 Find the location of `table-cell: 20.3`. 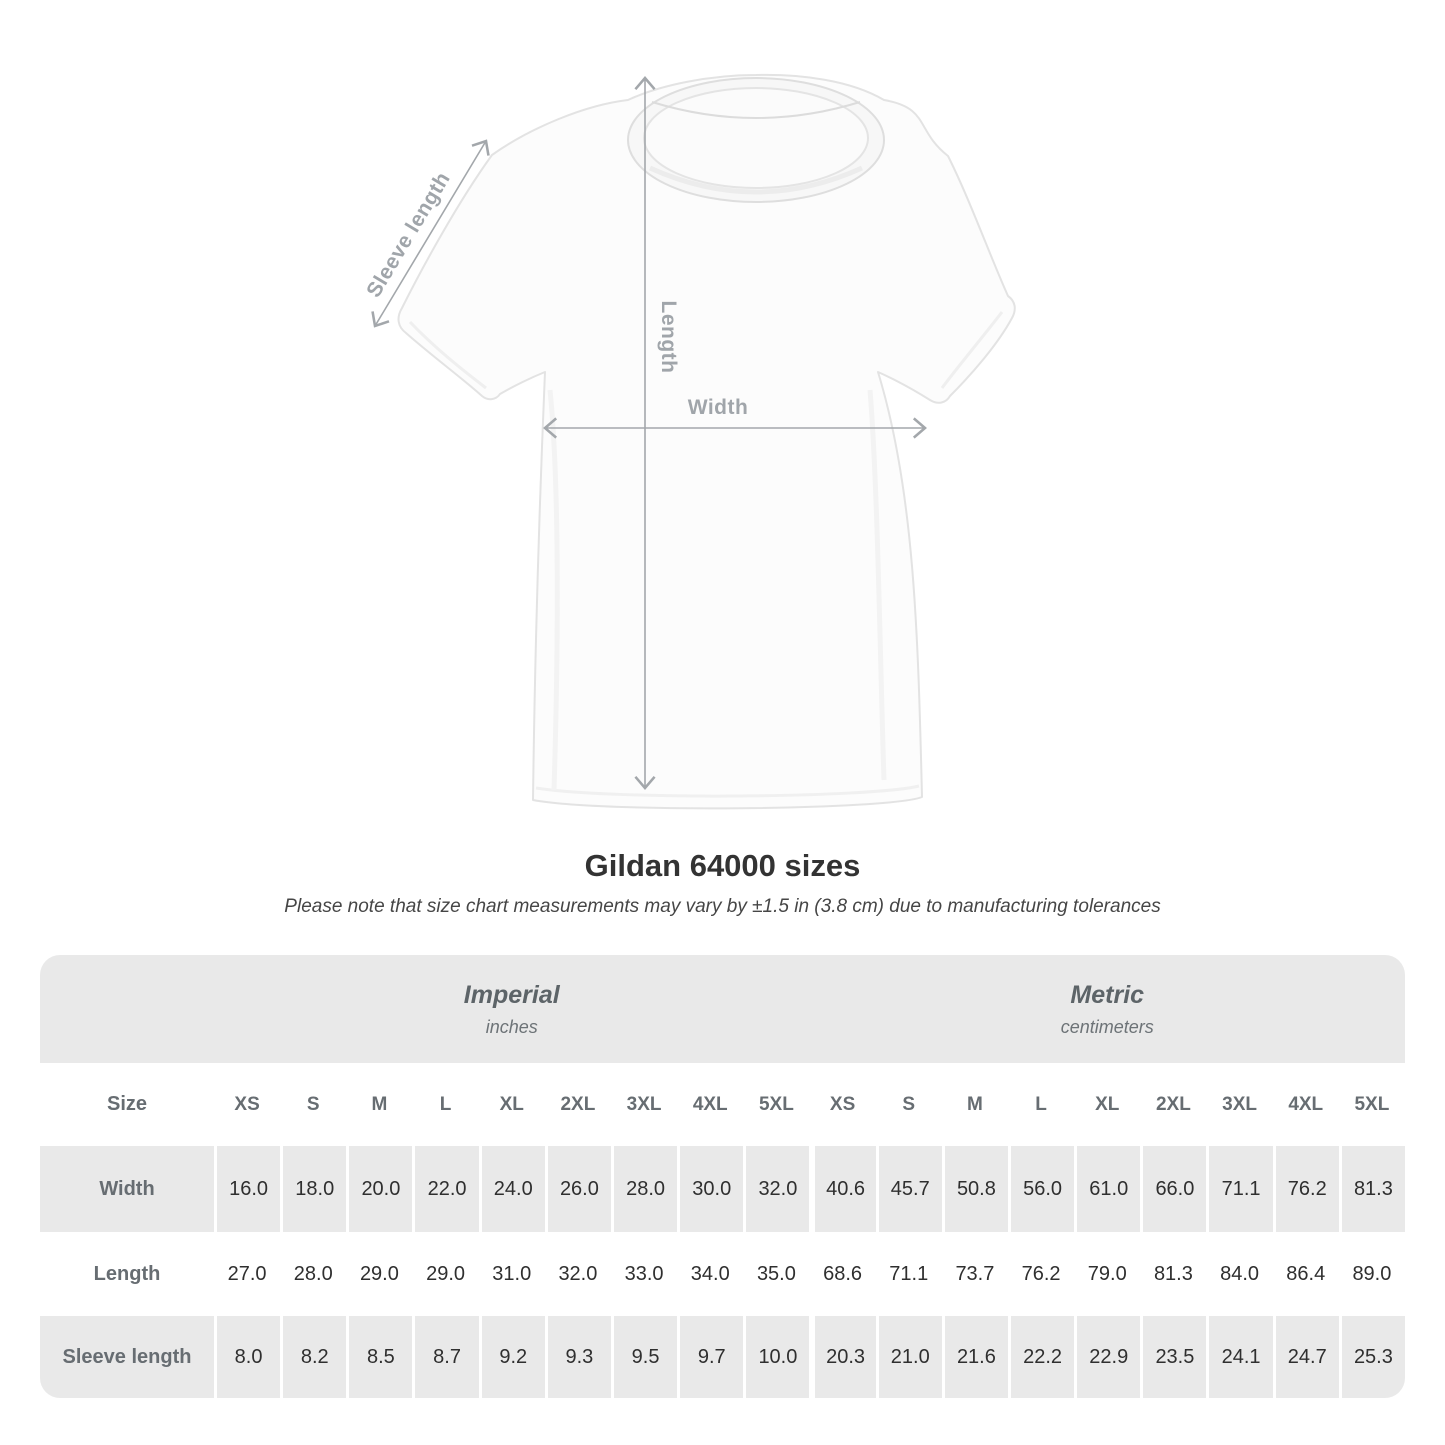

table-cell: 20.3 is located at coordinates (842, 1357).